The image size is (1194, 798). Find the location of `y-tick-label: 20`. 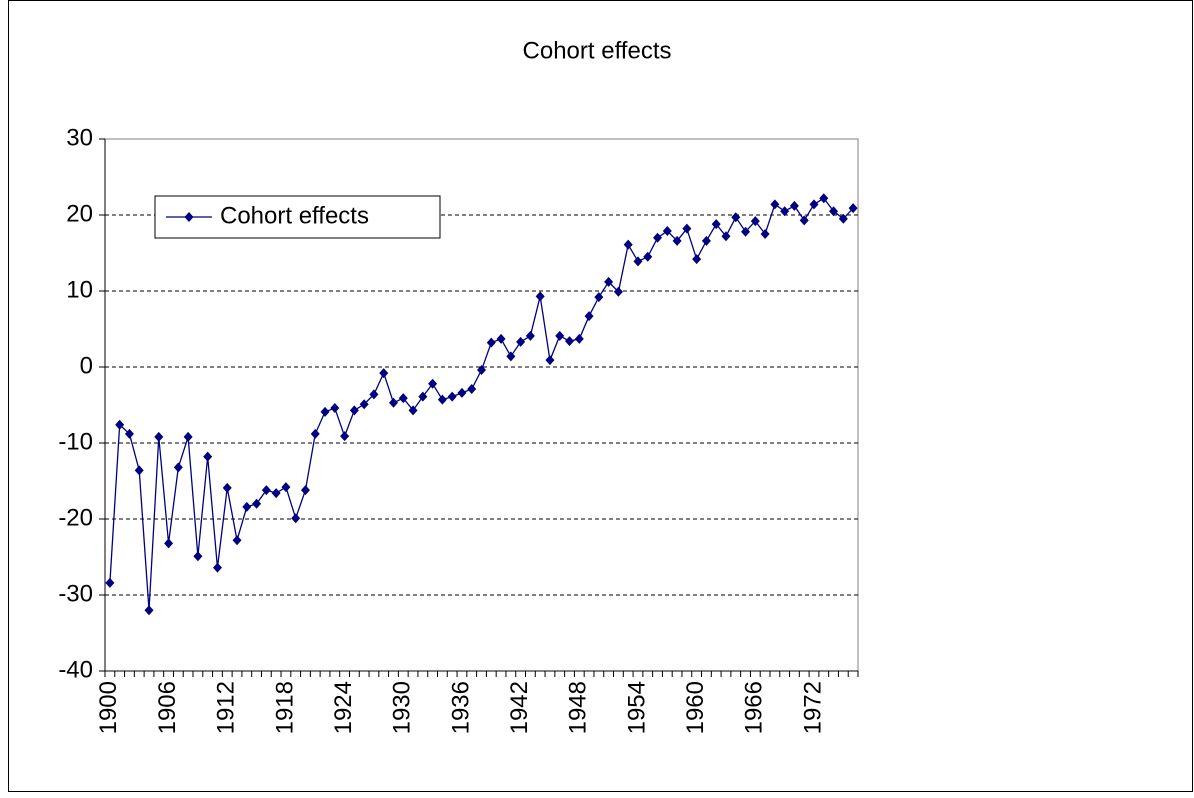

y-tick-label: 20 is located at coordinates (79, 213).